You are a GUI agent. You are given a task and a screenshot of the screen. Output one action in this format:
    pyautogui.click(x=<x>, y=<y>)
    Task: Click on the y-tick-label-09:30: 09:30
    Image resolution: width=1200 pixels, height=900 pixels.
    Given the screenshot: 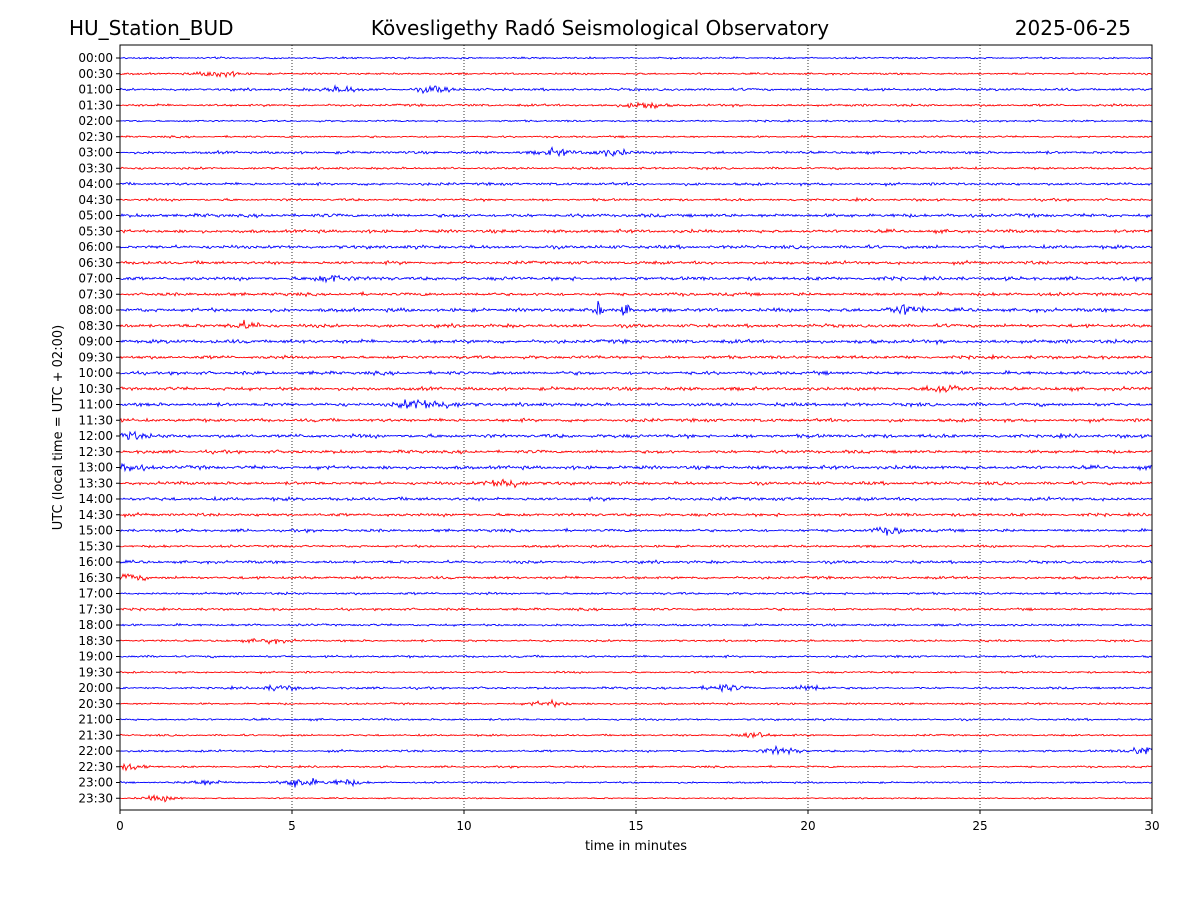 What is the action you would take?
    pyautogui.click(x=95, y=357)
    